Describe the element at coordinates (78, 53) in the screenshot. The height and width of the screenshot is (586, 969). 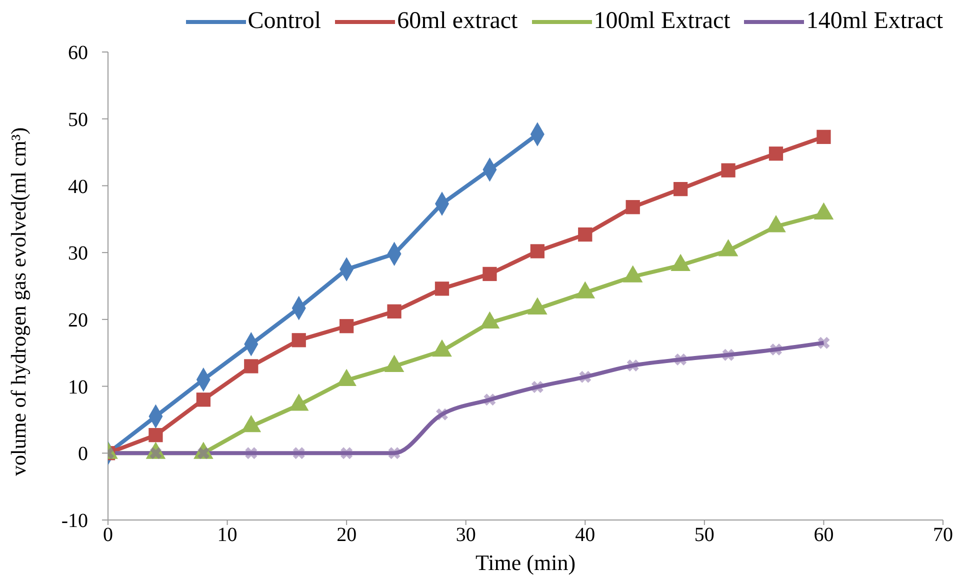
I see `y-tick-label: 60` at that location.